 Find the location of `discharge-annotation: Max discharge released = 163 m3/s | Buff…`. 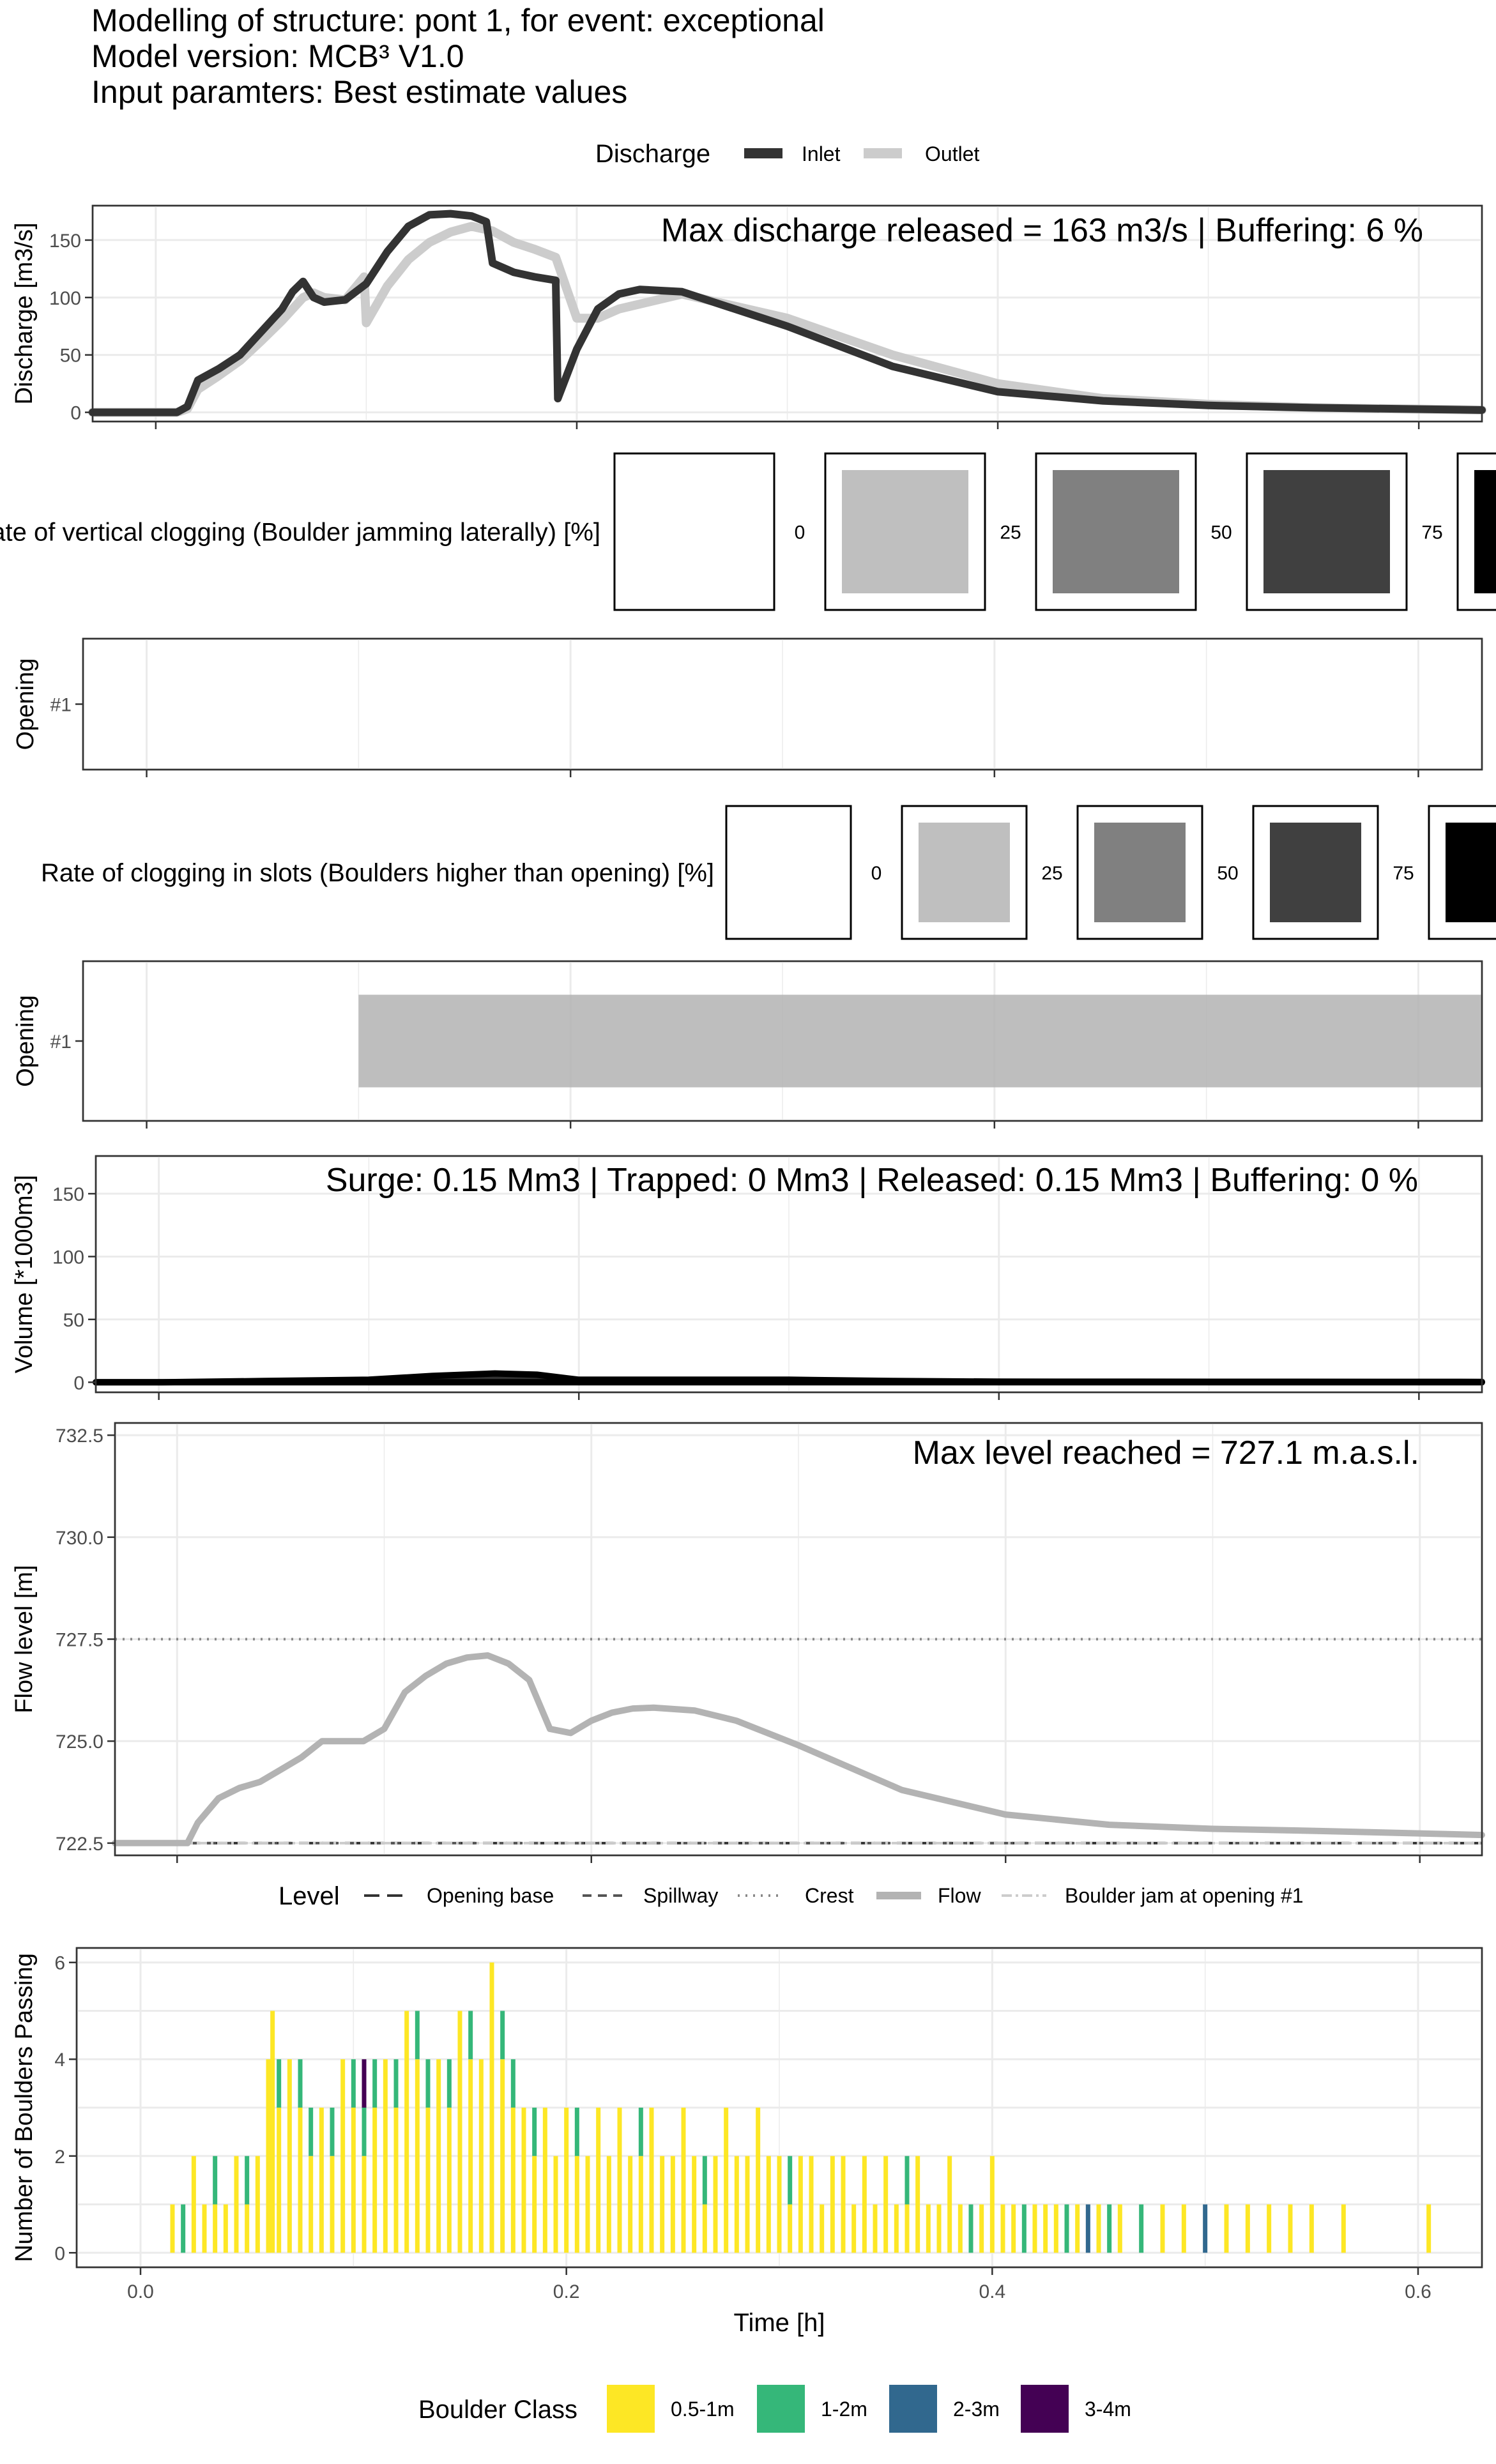

discharge-annotation: Max discharge released = 163 m3/s | Buff… is located at coordinates (1042, 230).